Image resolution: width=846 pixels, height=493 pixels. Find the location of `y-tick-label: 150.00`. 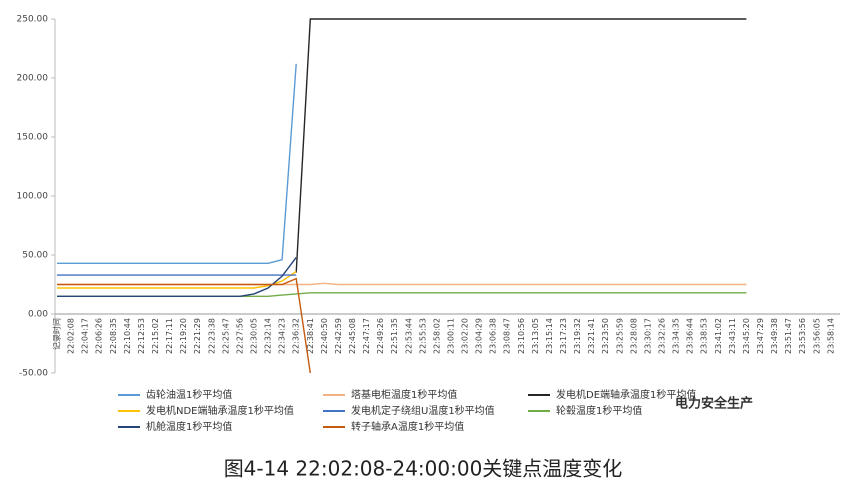

y-tick-label: 150.00 is located at coordinates (33, 138).